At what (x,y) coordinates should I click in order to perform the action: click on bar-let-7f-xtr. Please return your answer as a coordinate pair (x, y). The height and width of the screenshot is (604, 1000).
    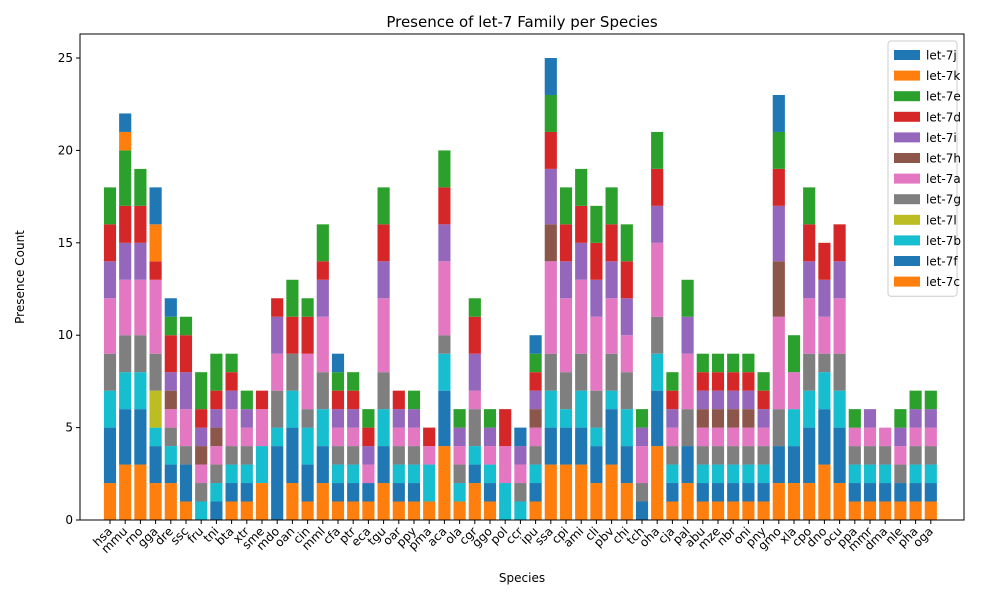
    Looking at the image, I should click on (246, 492).